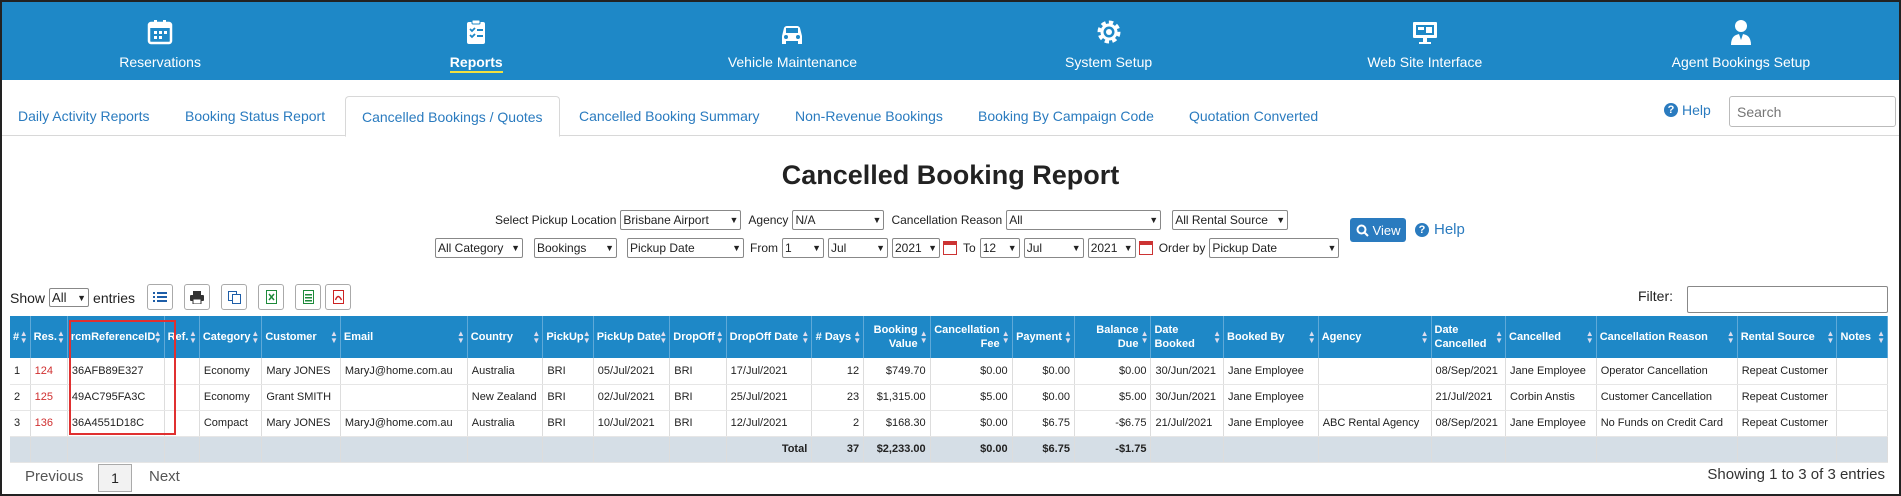 Image resolution: width=1901 pixels, height=496 pixels. I want to click on print-button, so click(197, 297).